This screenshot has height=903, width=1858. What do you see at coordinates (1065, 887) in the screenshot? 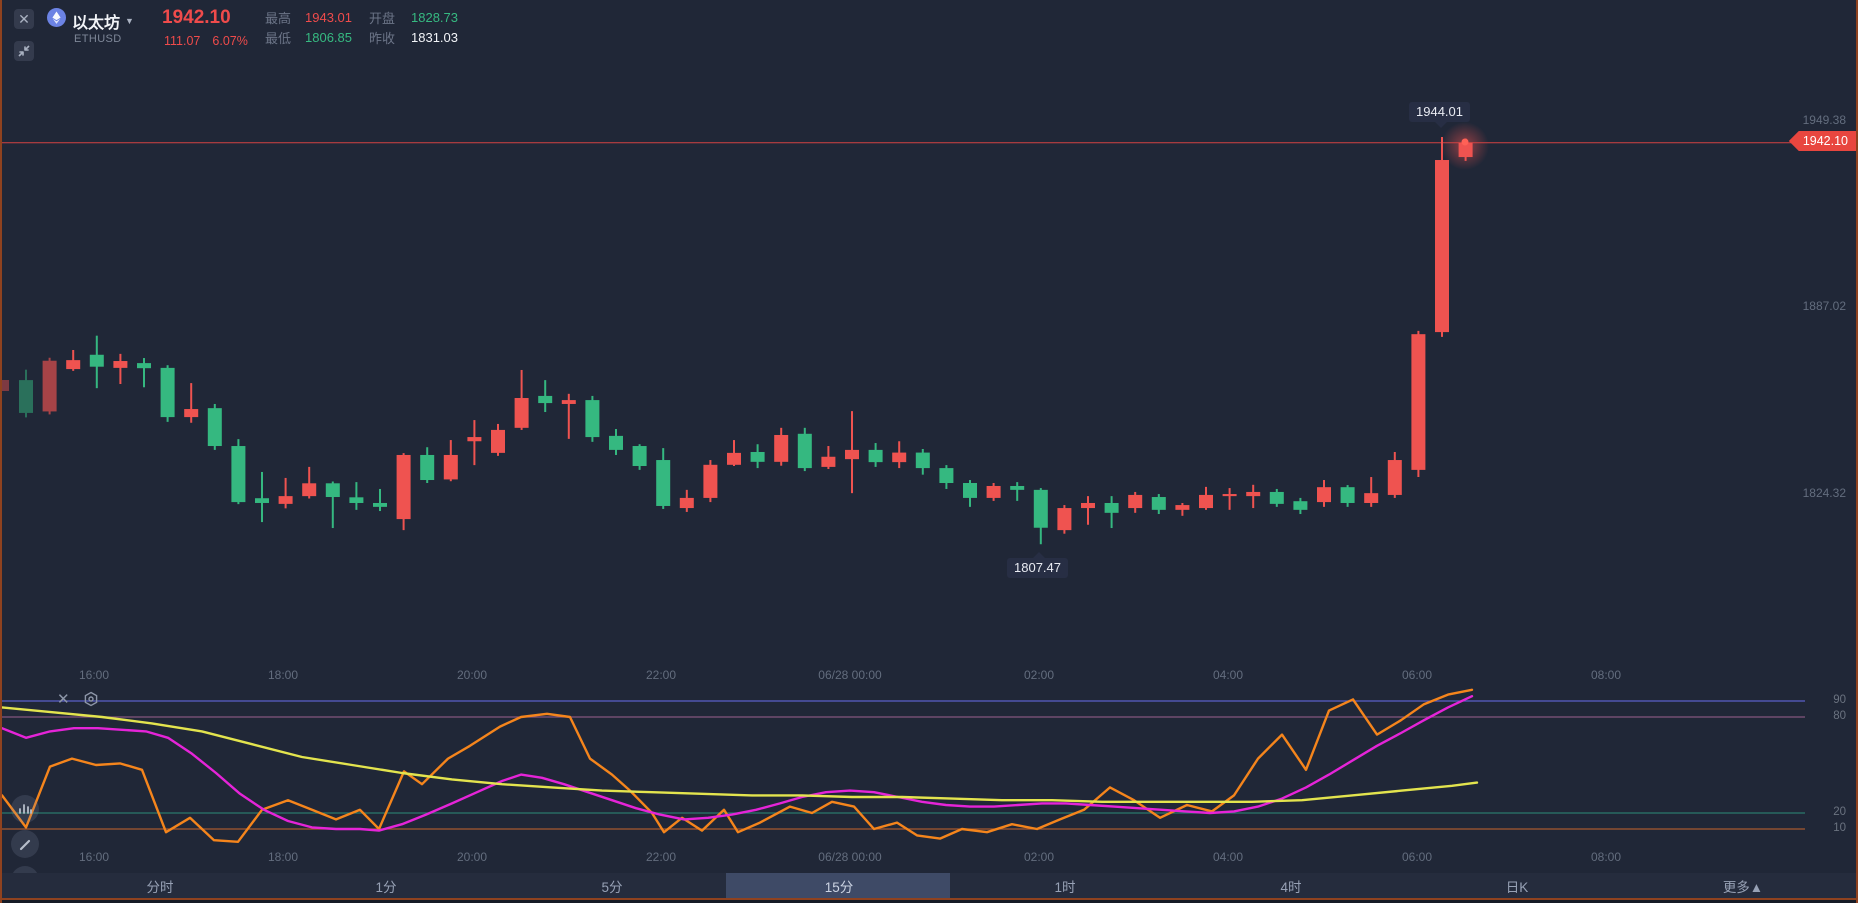
I see `tab-1时: 1时` at bounding box center [1065, 887].